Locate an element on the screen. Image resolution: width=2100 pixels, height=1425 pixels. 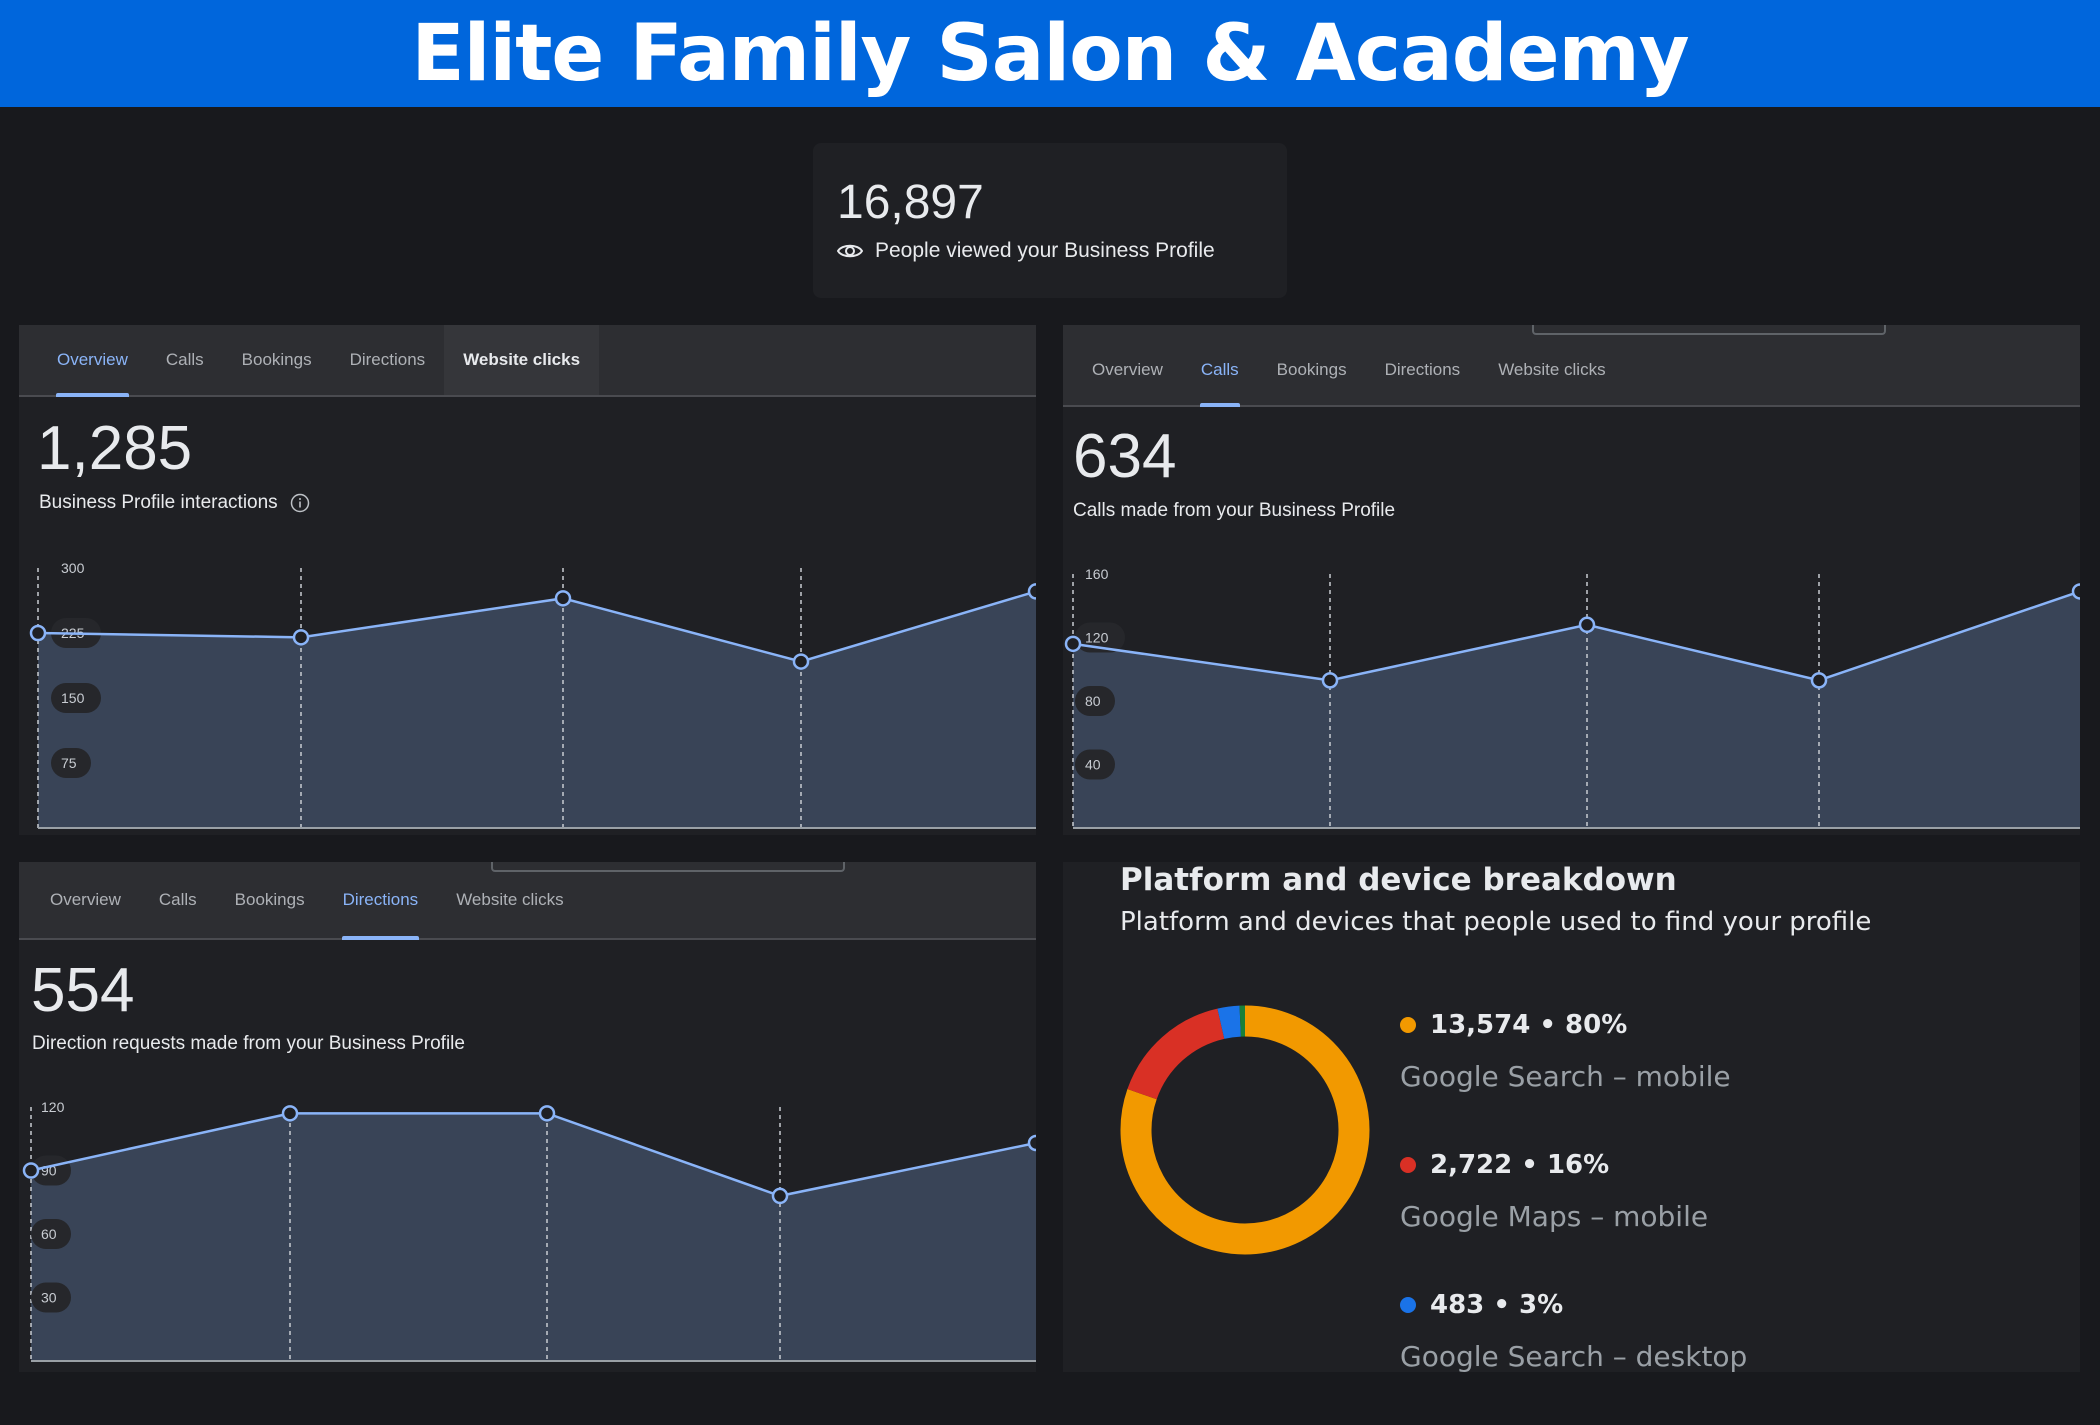
business-title: Elite Family Salon & Academy is located at coordinates (1050, 53).